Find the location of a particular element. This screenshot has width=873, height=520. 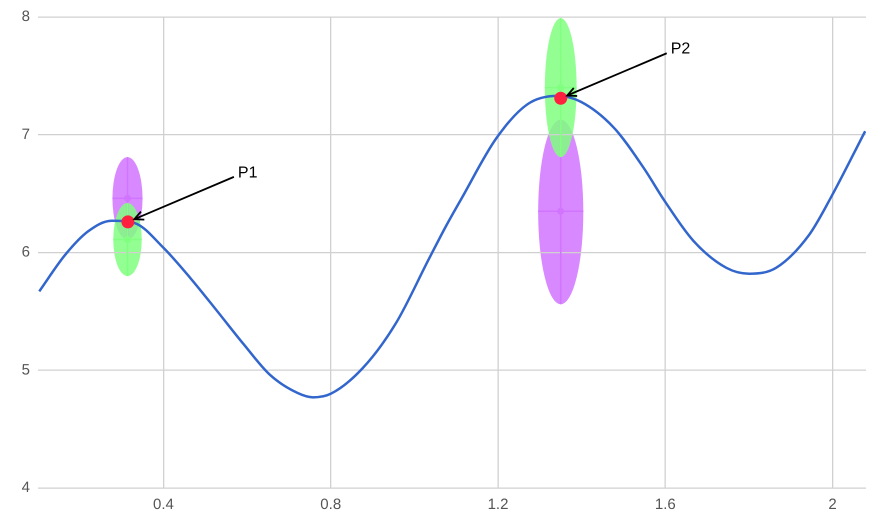

x-tick-label: 1.2 is located at coordinates (498, 505).